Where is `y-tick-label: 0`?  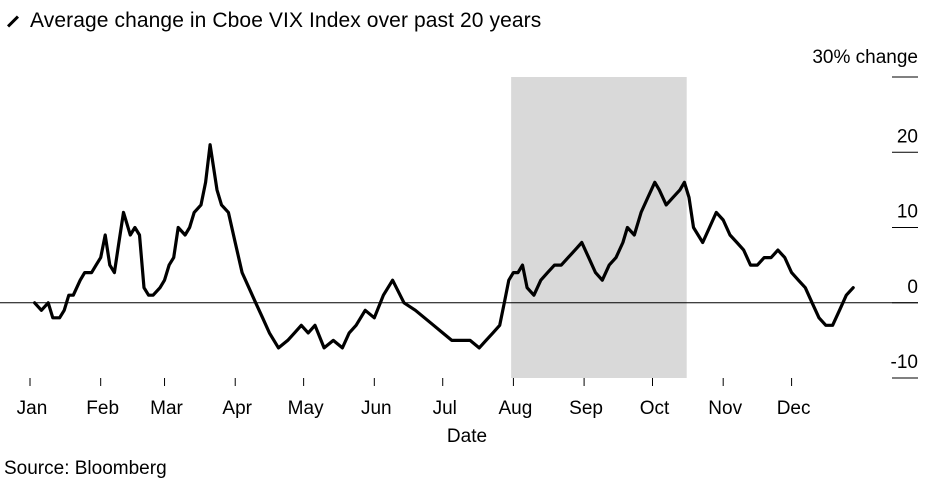
y-tick-label: 0 is located at coordinates (912, 287).